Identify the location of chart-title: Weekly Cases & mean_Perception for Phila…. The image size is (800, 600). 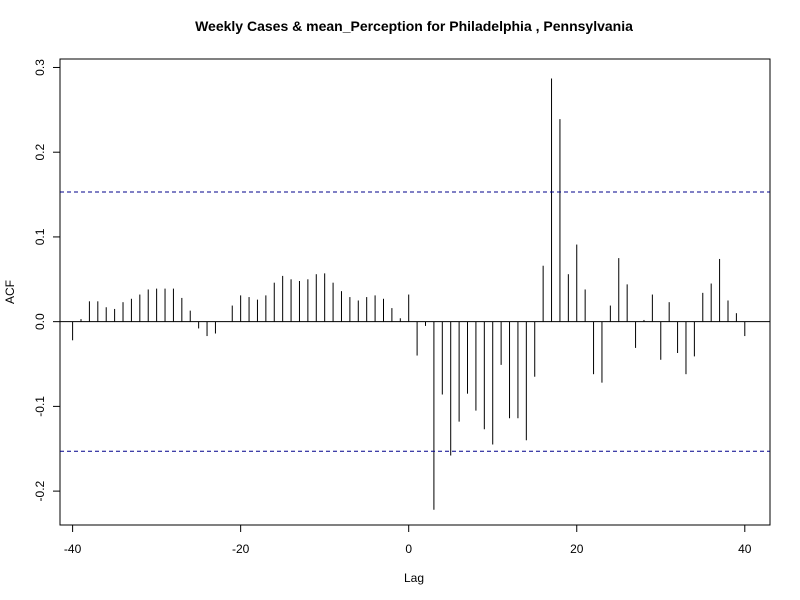
(414, 26).